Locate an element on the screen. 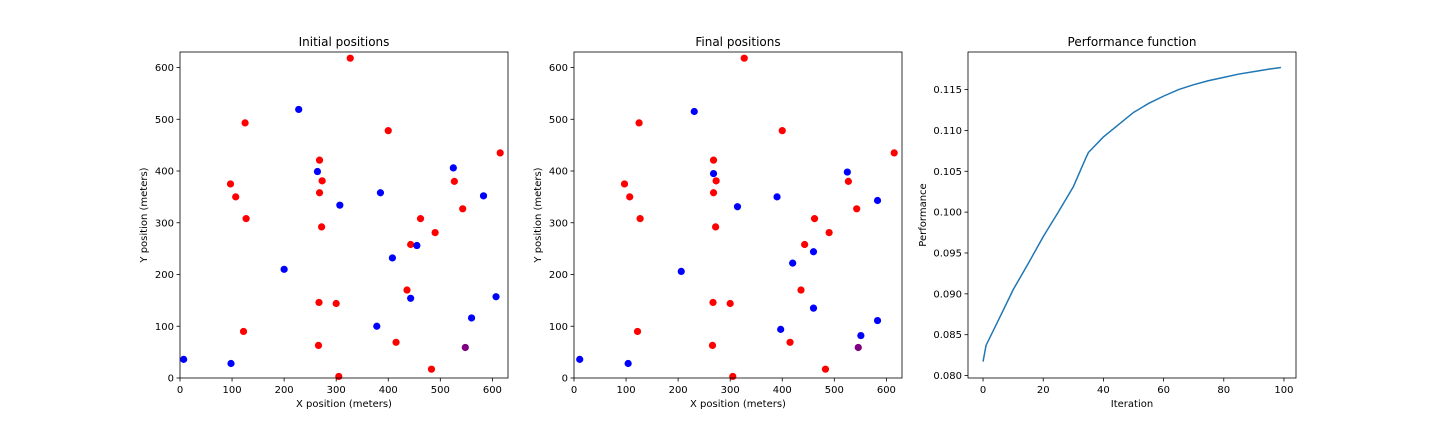  x-tick-label: 80 is located at coordinates (1223, 390).